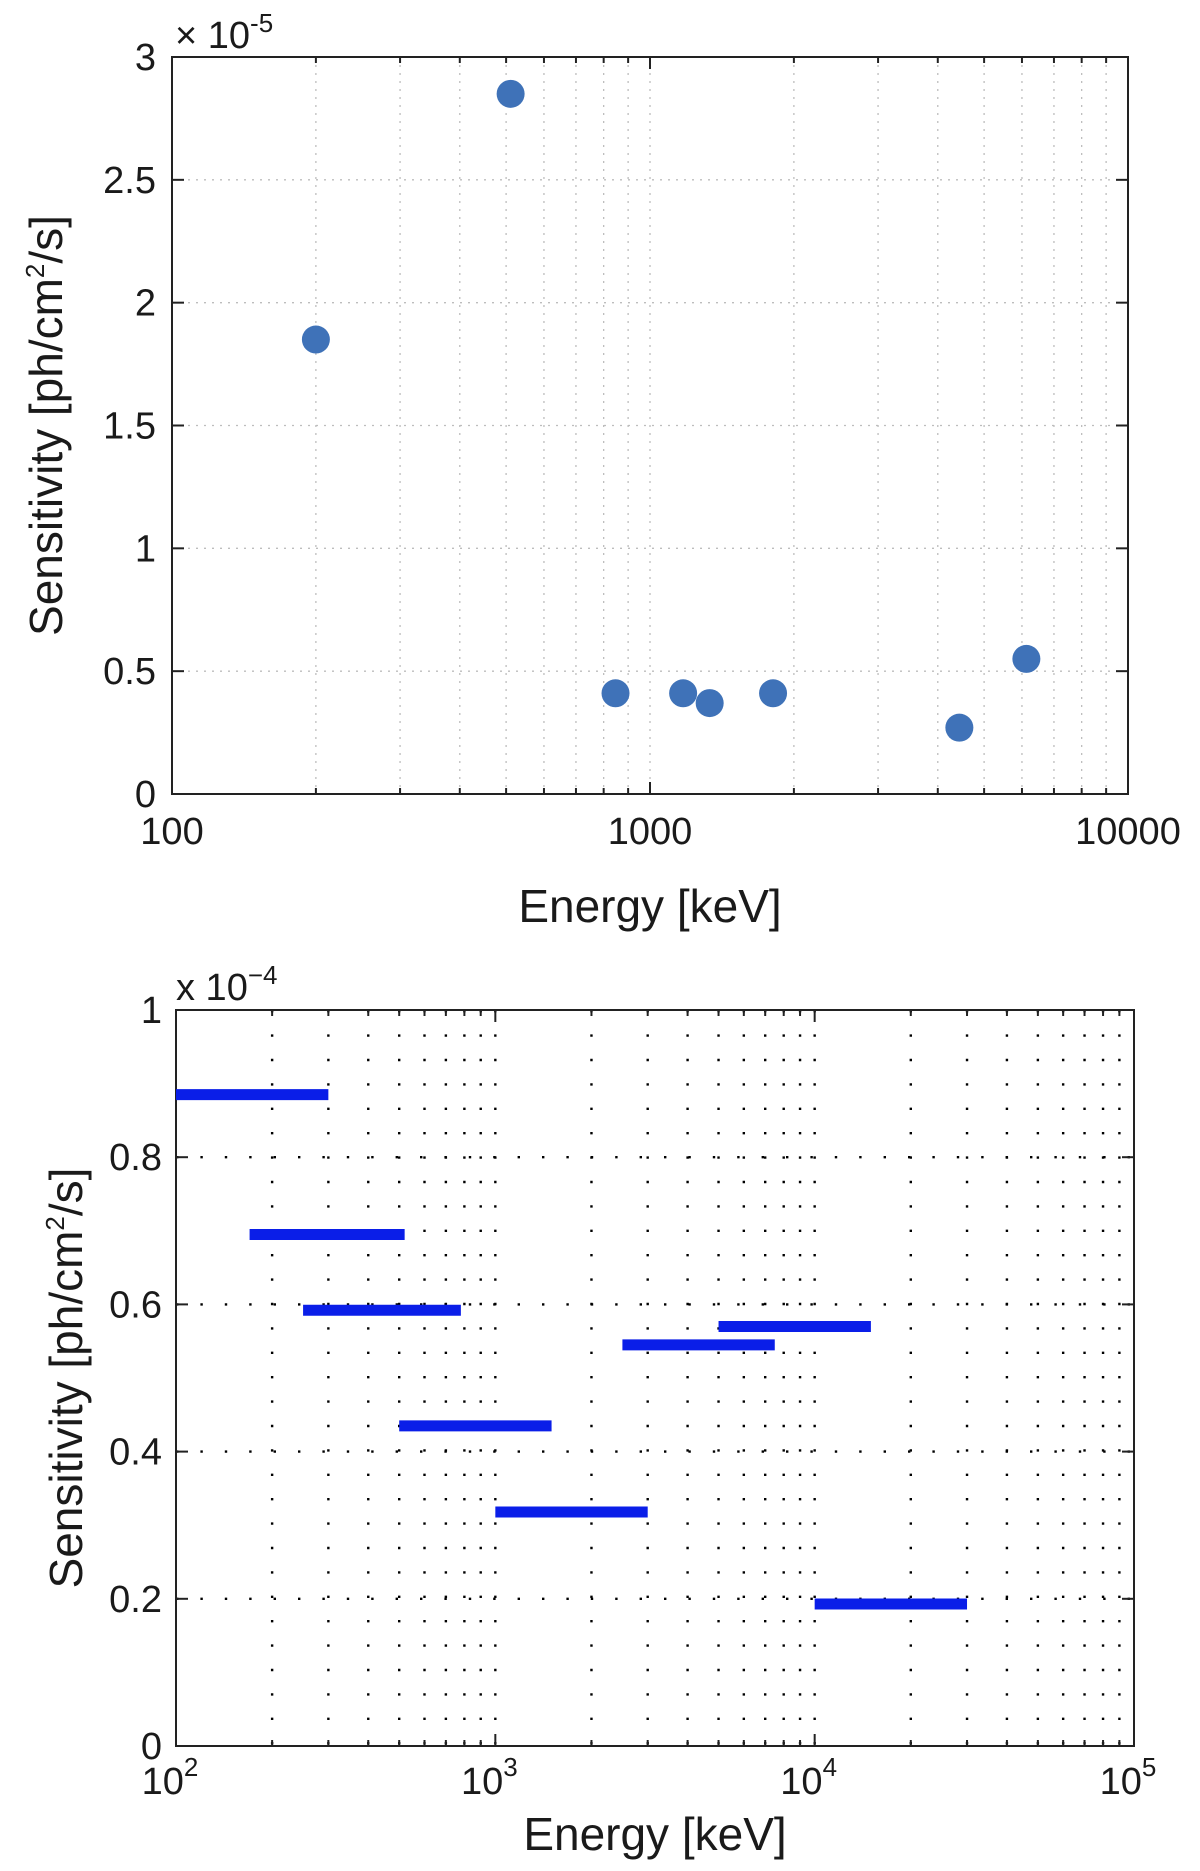  I want to click on chart2-y-tick-labels: 0 0.2 0.4 0.6 0.8 1, so click(135, 1379).